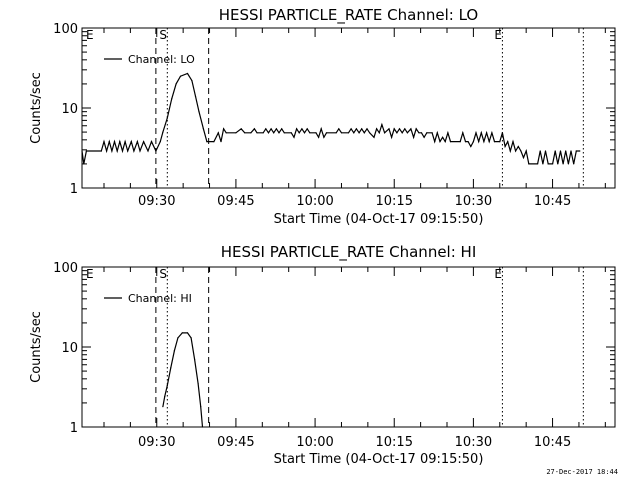  Describe the element at coordinates (69, 109) in the screenshot. I see `panel-1-y-tick-label: 10` at that location.